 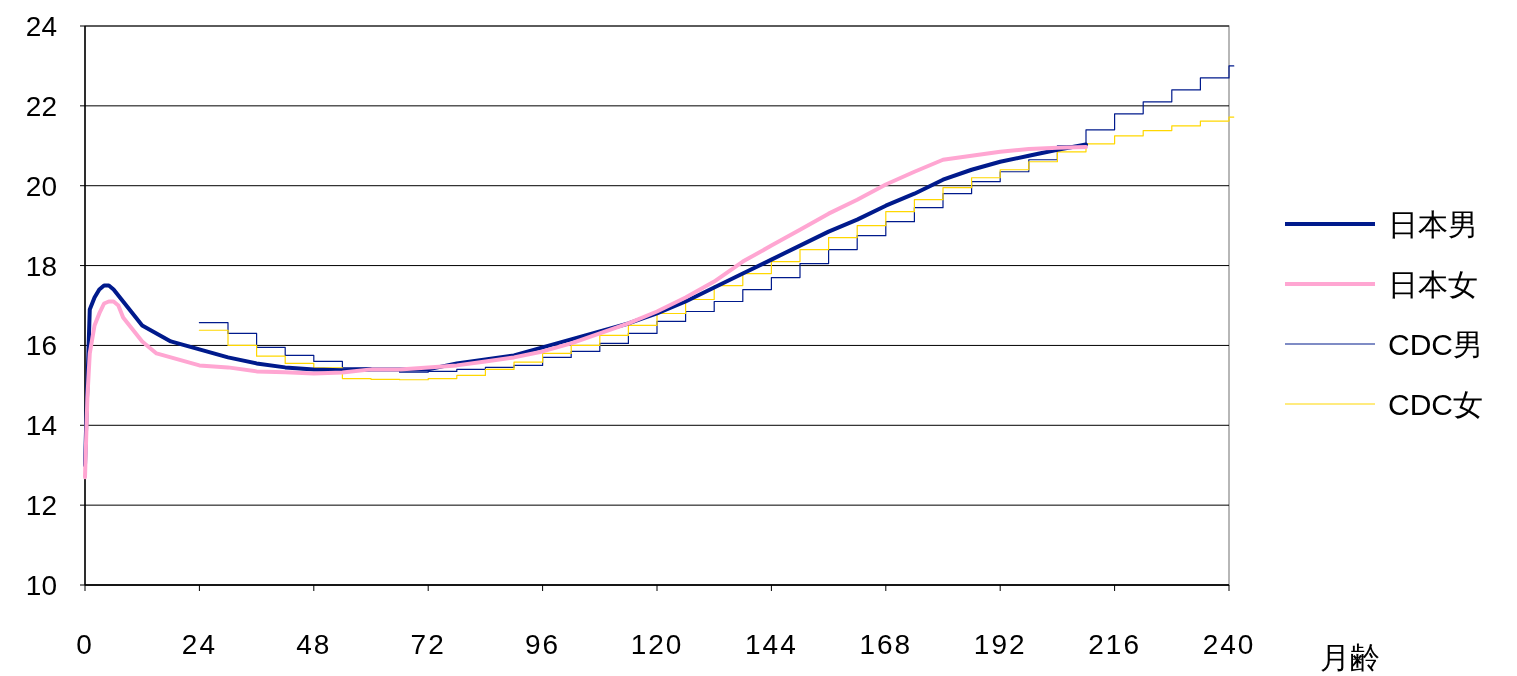 What do you see at coordinates (1000, 644) in the screenshot?
I see `x-tick-label: 192` at bounding box center [1000, 644].